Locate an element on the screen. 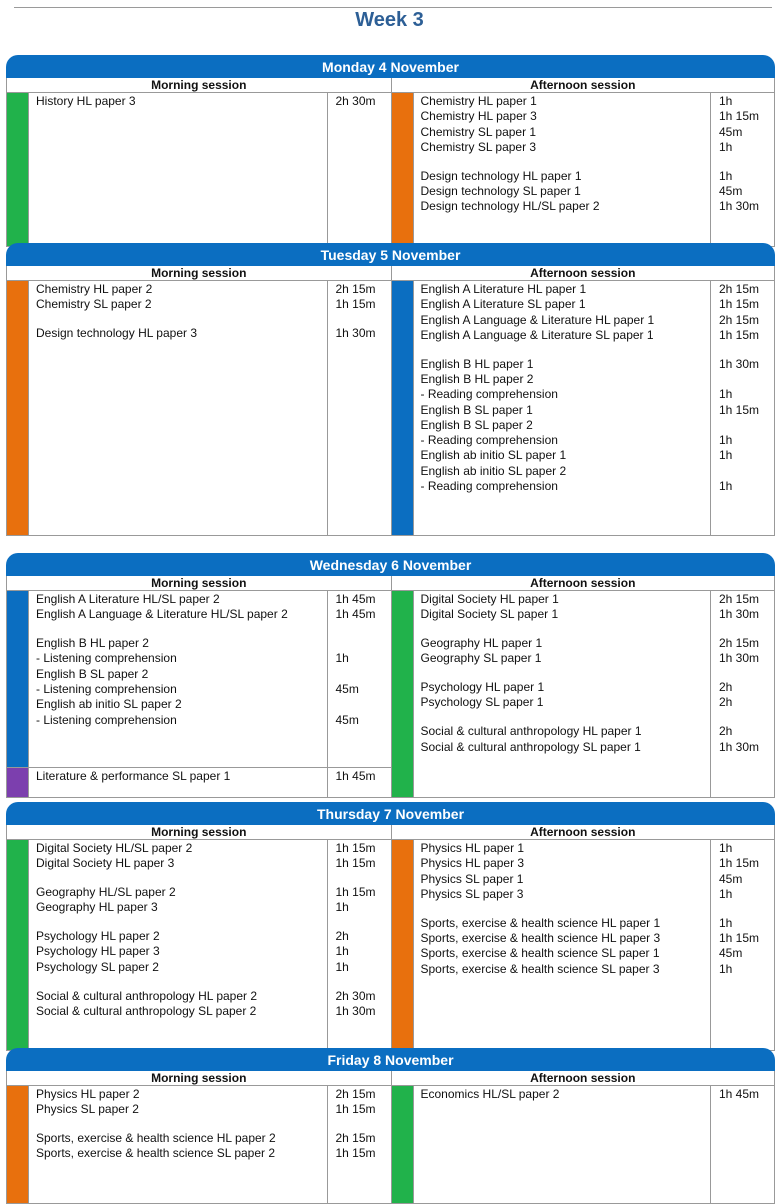 Image resolution: width=779 pixels, height=1204 pixels. duration-column: 2h 30m is located at coordinates (359, 169).